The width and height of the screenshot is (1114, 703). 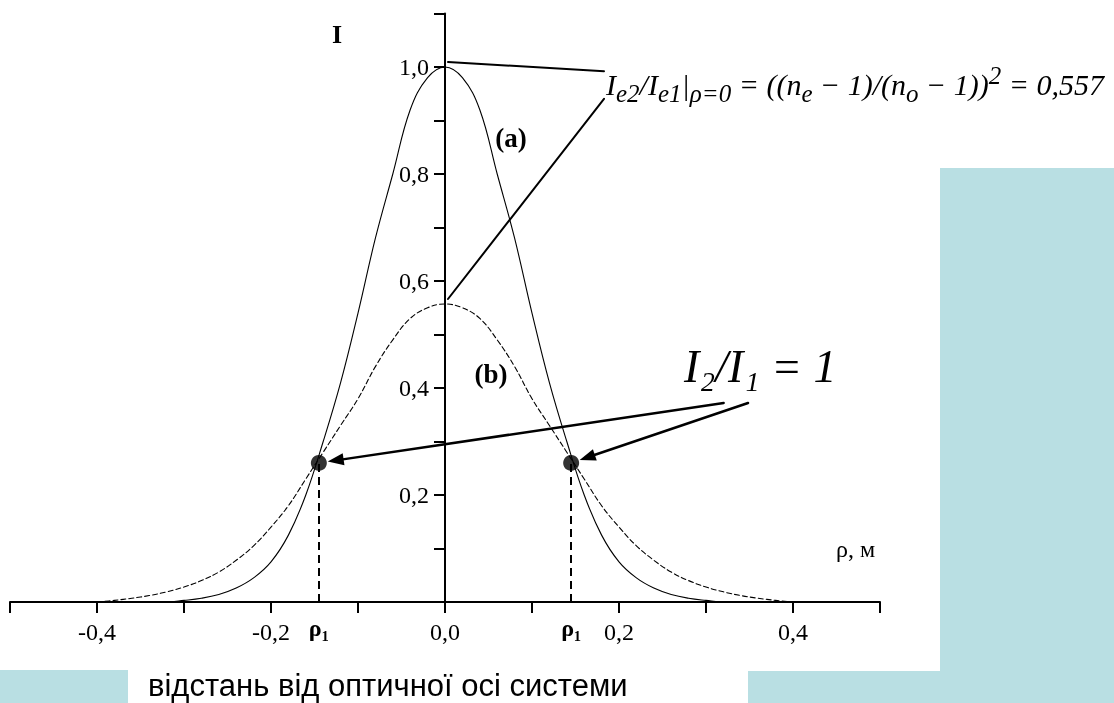 I want to click on series-label: (b), so click(x=491, y=374).